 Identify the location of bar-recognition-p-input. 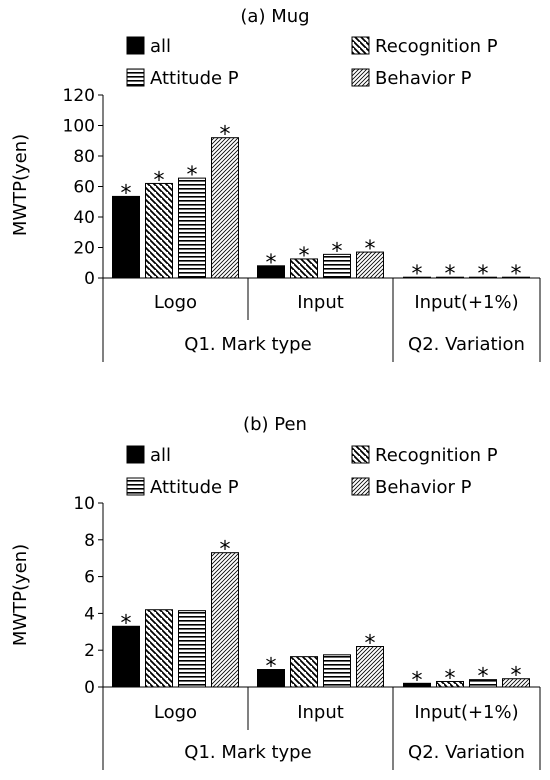
(304, 672).